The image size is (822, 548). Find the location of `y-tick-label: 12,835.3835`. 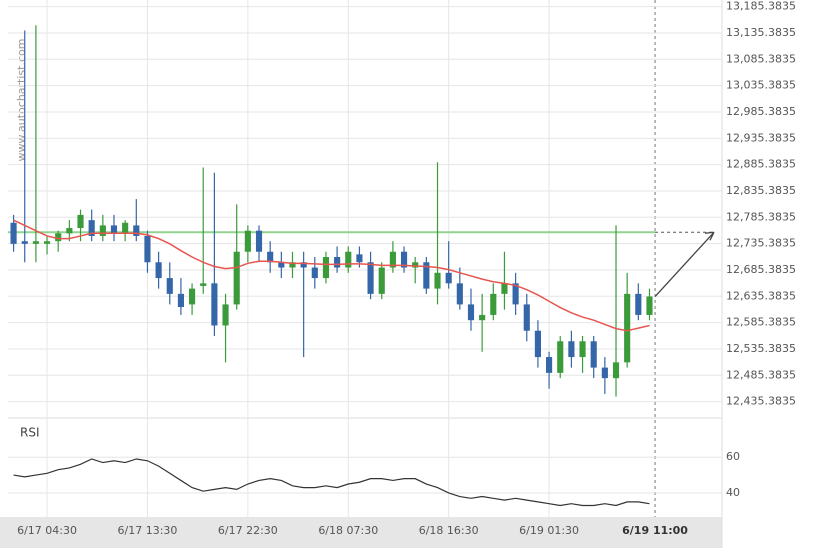

y-tick-label: 12,835.3835 is located at coordinates (761, 190).